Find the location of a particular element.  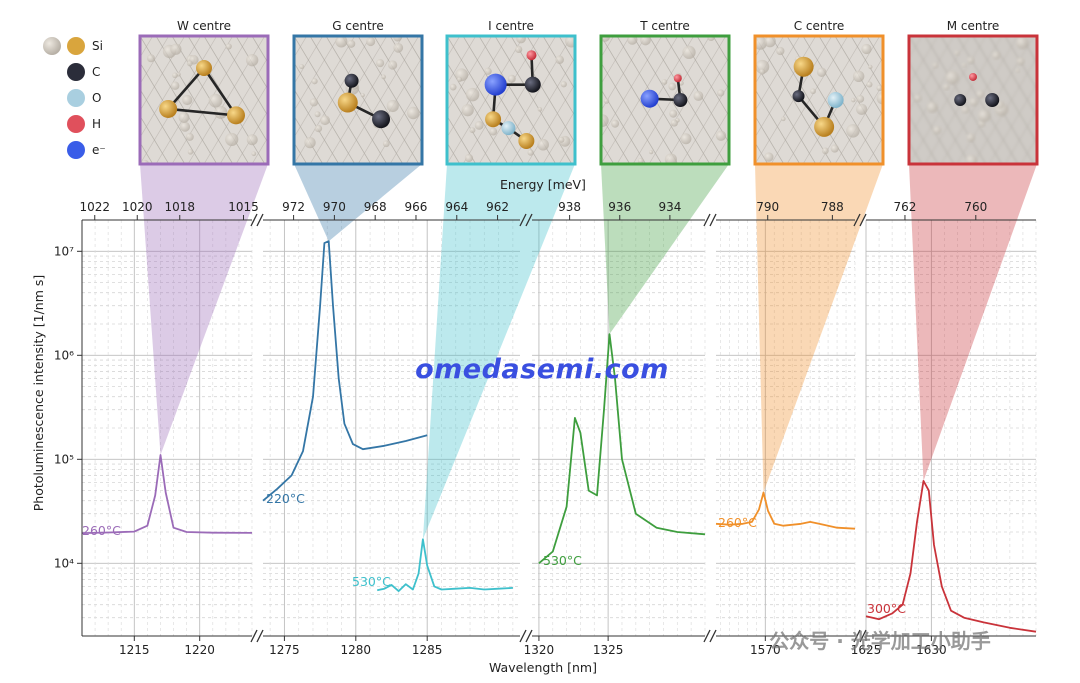

x-tick-label: 1325 is located at coordinates (608, 650).